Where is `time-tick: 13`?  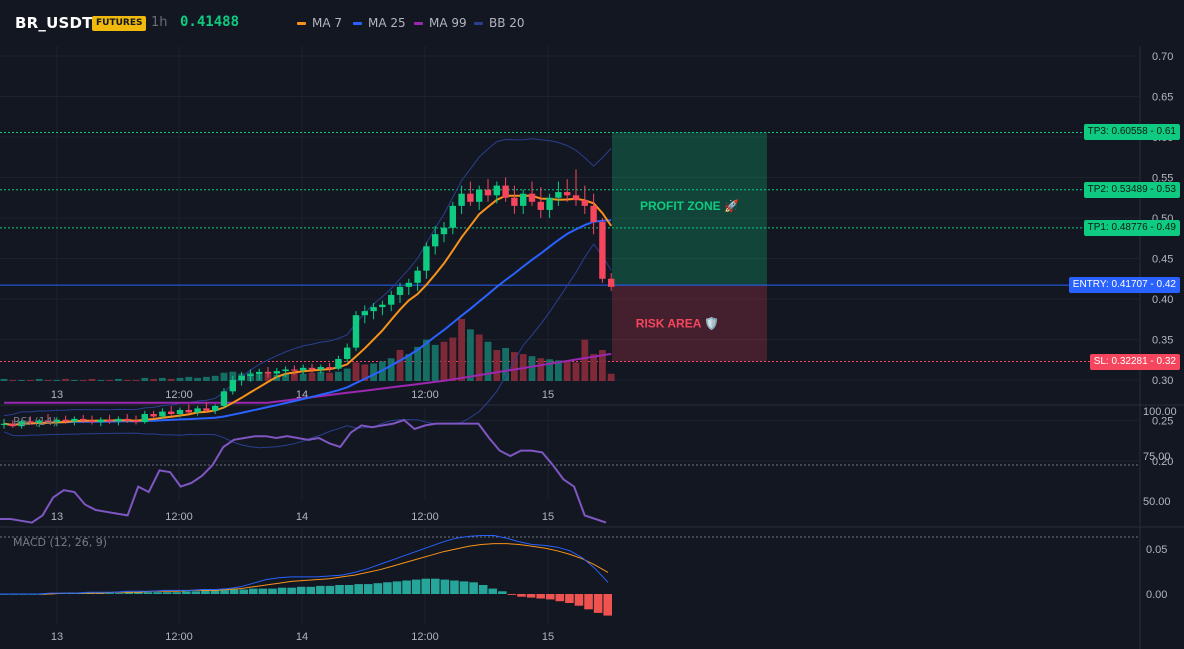 time-tick: 13 is located at coordinates (57, 517).